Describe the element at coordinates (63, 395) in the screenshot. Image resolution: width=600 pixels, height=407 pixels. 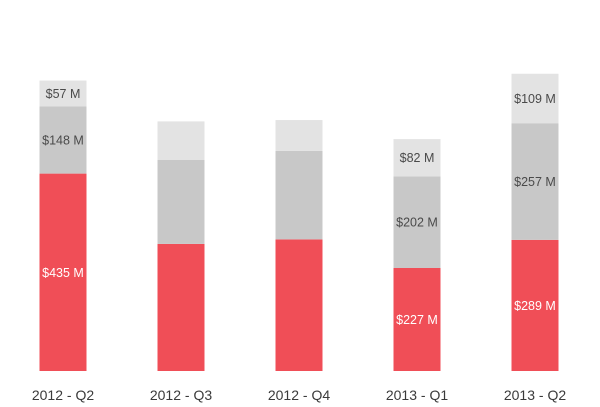
I see `category-tick-label: 2012 - Q2` at that location.